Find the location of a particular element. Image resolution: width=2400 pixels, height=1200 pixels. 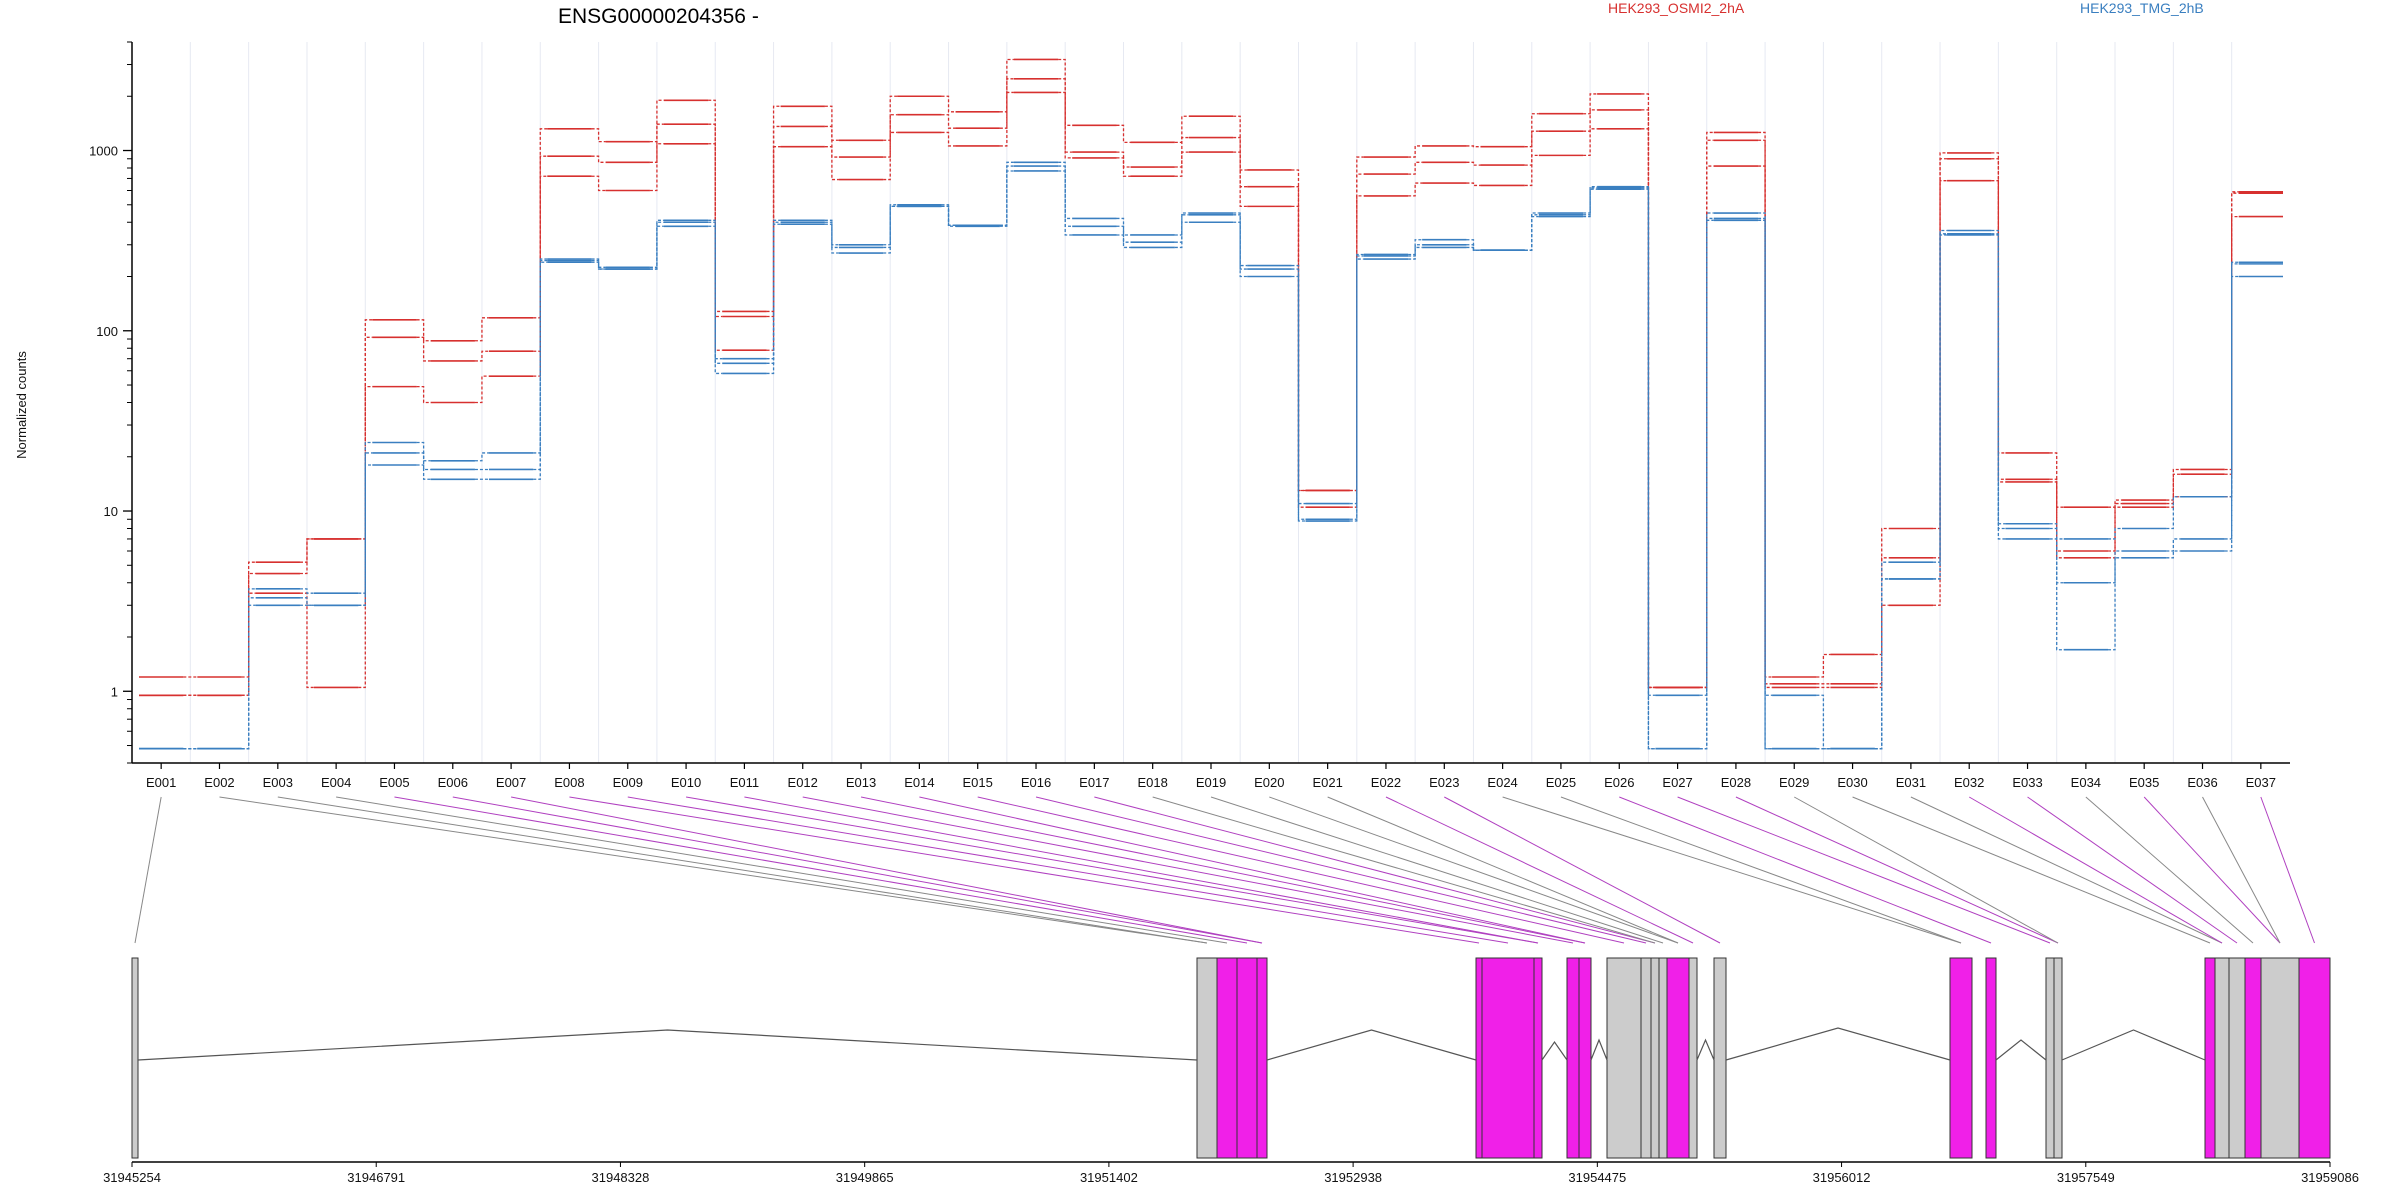

chart-title: ENSG00000204356 - is located at coordinates (658, 16).